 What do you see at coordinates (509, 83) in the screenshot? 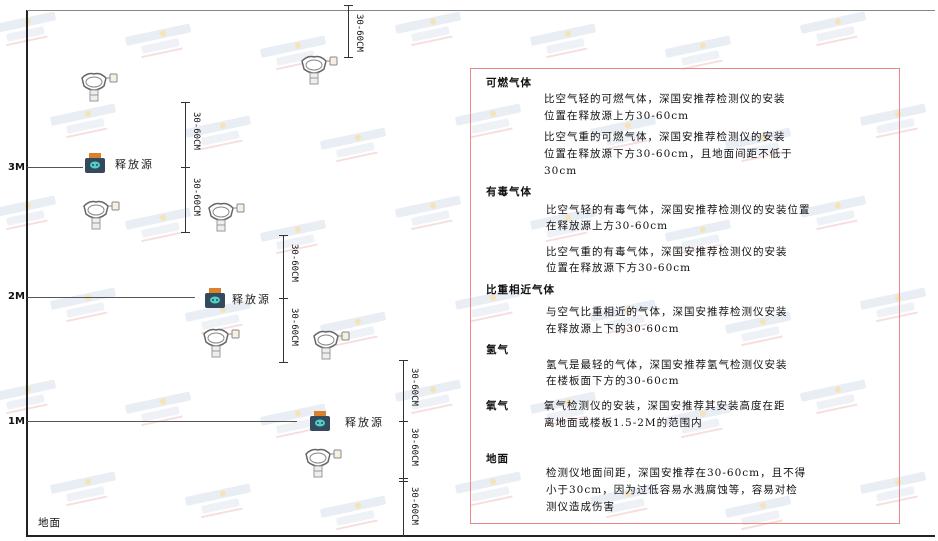
I see `note-flammable-title: 可燃气体` at bounding box center [509, 83].